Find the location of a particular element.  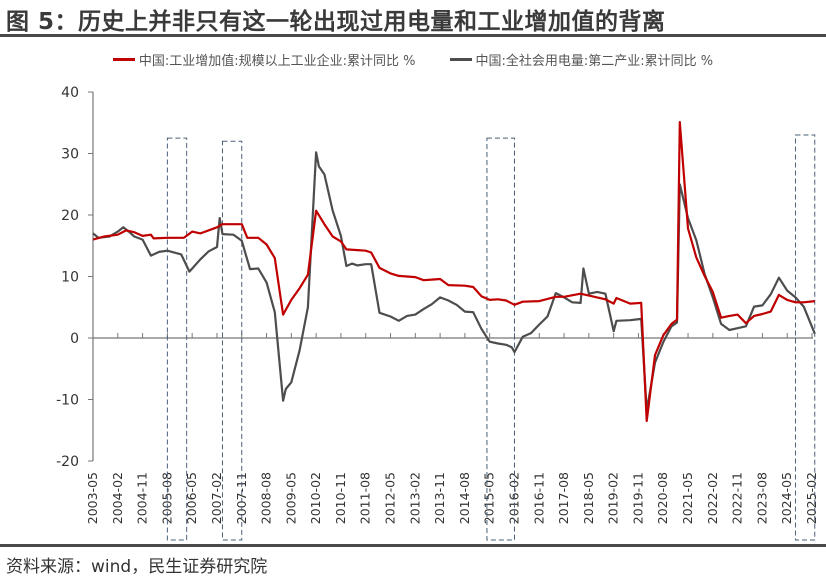

x-tick-label: 2019-11 is located at coordinates (637, 498).